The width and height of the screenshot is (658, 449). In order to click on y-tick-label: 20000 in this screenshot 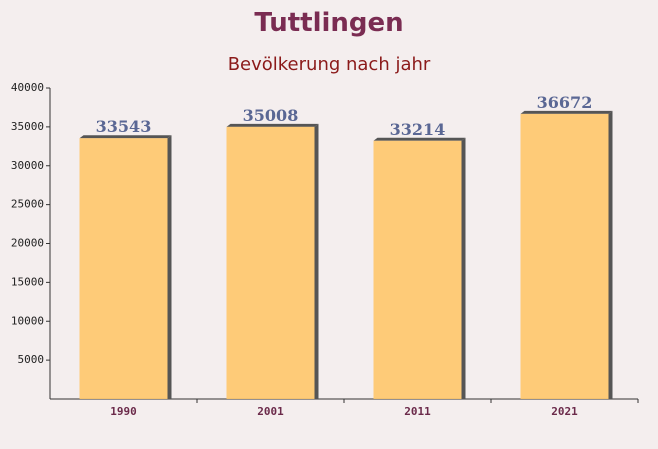, I will do `click(27, 243)`.